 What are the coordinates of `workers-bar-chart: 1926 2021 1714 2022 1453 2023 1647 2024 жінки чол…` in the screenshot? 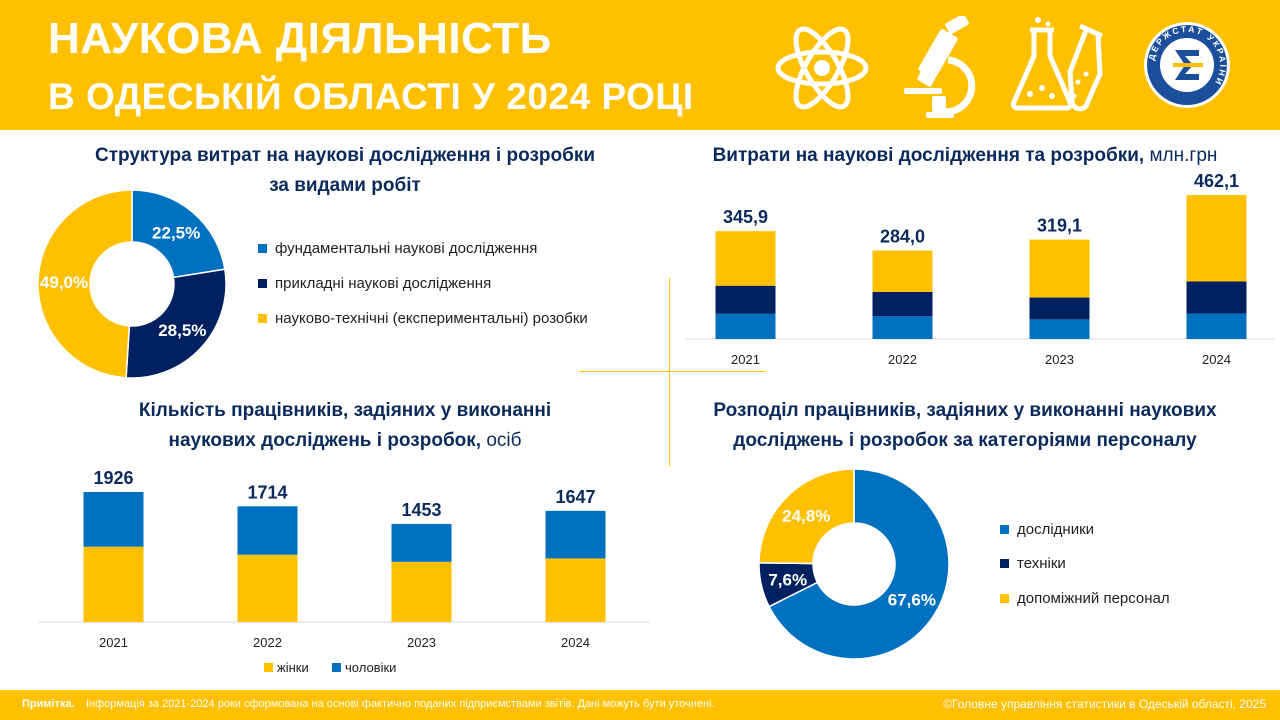 It's located at (344, 571).